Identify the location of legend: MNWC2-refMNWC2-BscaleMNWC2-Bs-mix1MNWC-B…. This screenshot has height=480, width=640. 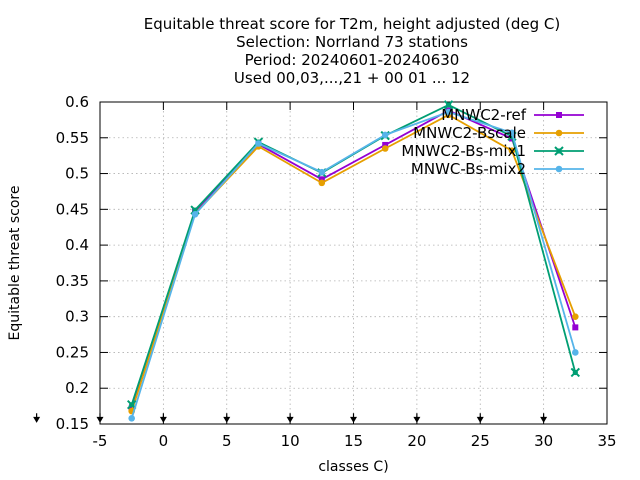
(492, 142).